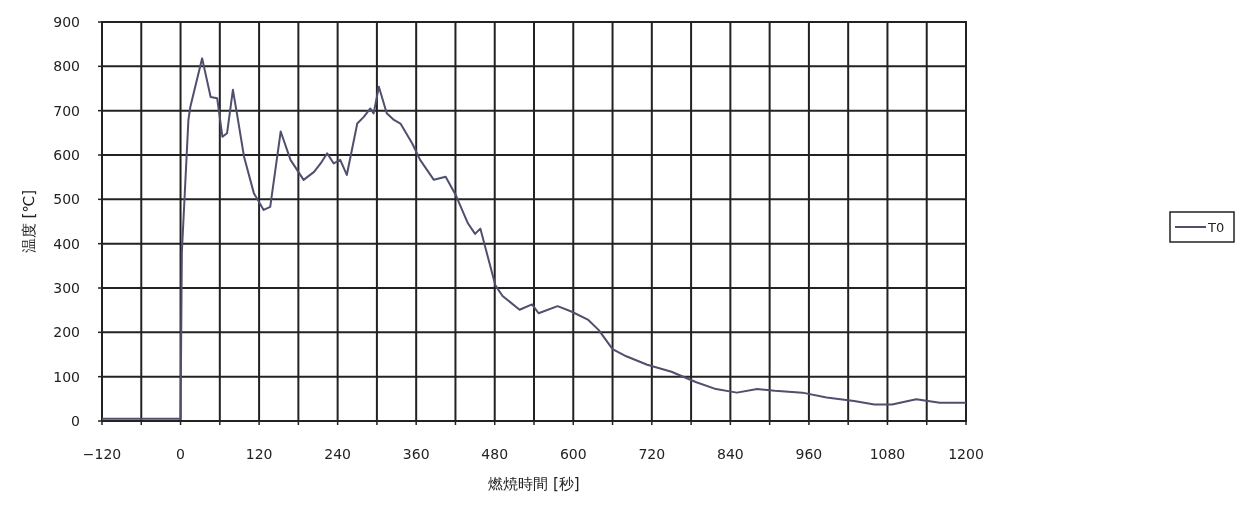 Image resolution: width=1246 pixels, height=512 pixels. I want to click on x-tick-label: −120, so click(102, 454).